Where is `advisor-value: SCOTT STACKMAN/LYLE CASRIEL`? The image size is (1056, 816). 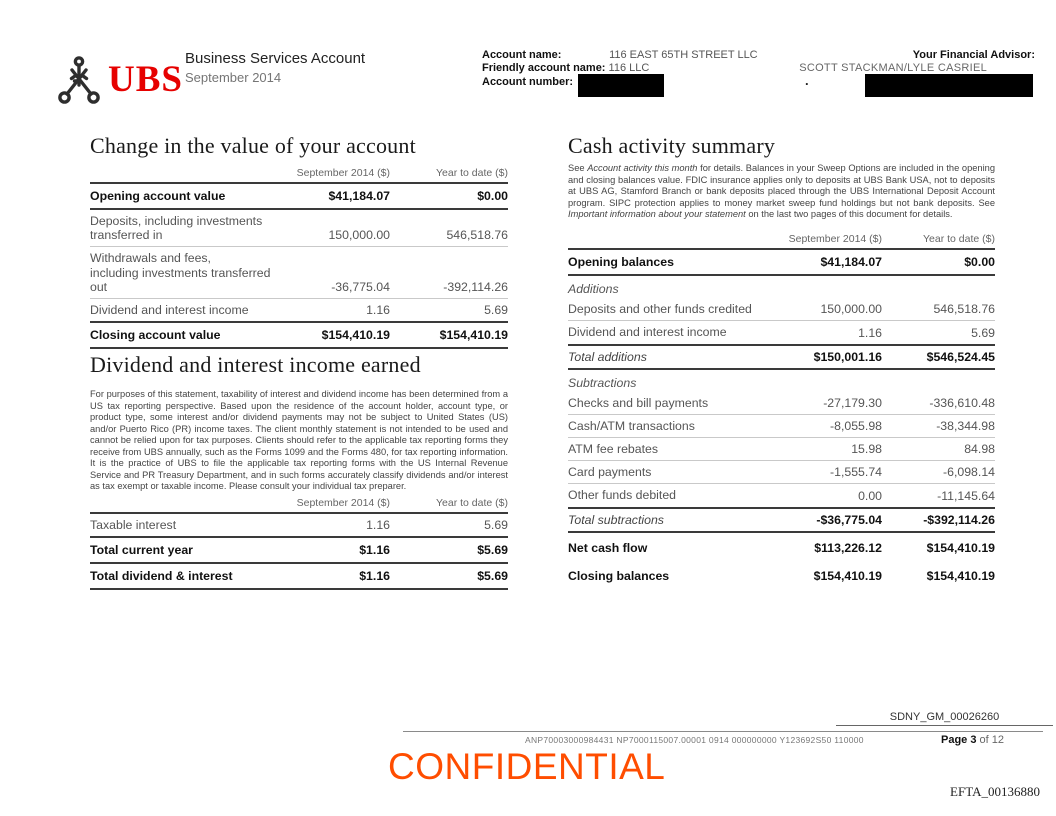
advisor-value: SCOTT STACKMAN/LYLE CASRIEL is located at coordinates (893, 68).